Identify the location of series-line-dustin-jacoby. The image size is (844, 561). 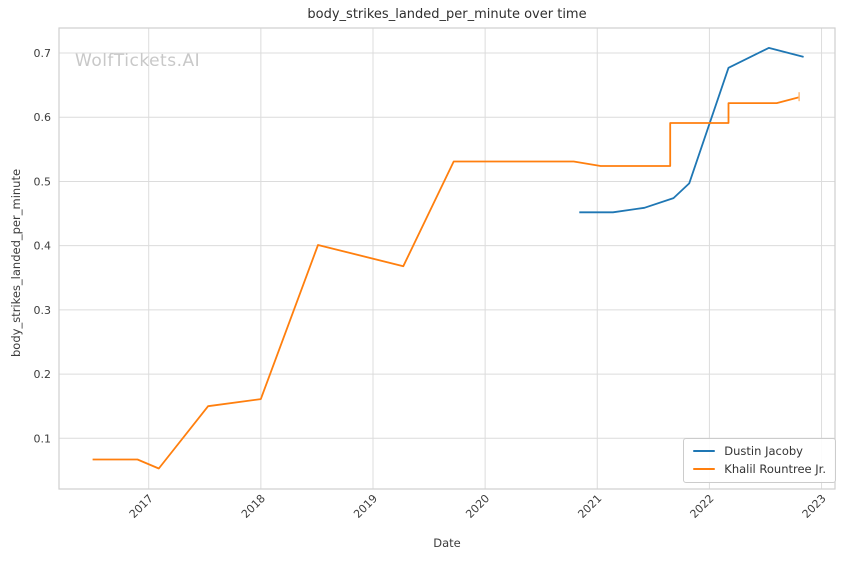
(691, 130).